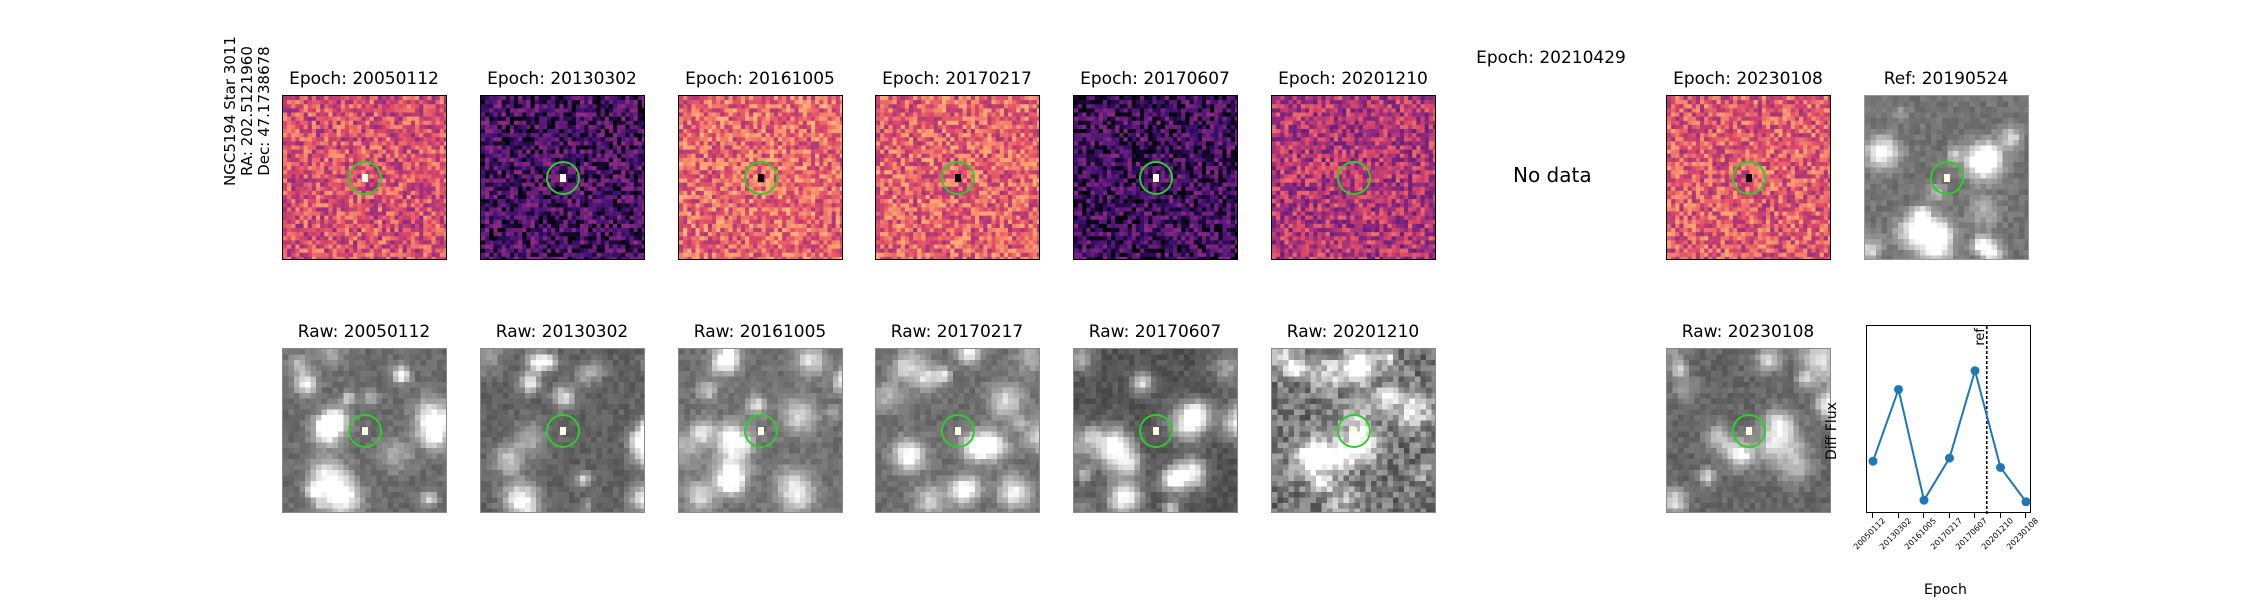 The height and width of the screenshot is (600, 2250). Describe the element at coordinates (264, 111) in the screenshot. I see `star-dec: Dec: 47.1738678` at that location.